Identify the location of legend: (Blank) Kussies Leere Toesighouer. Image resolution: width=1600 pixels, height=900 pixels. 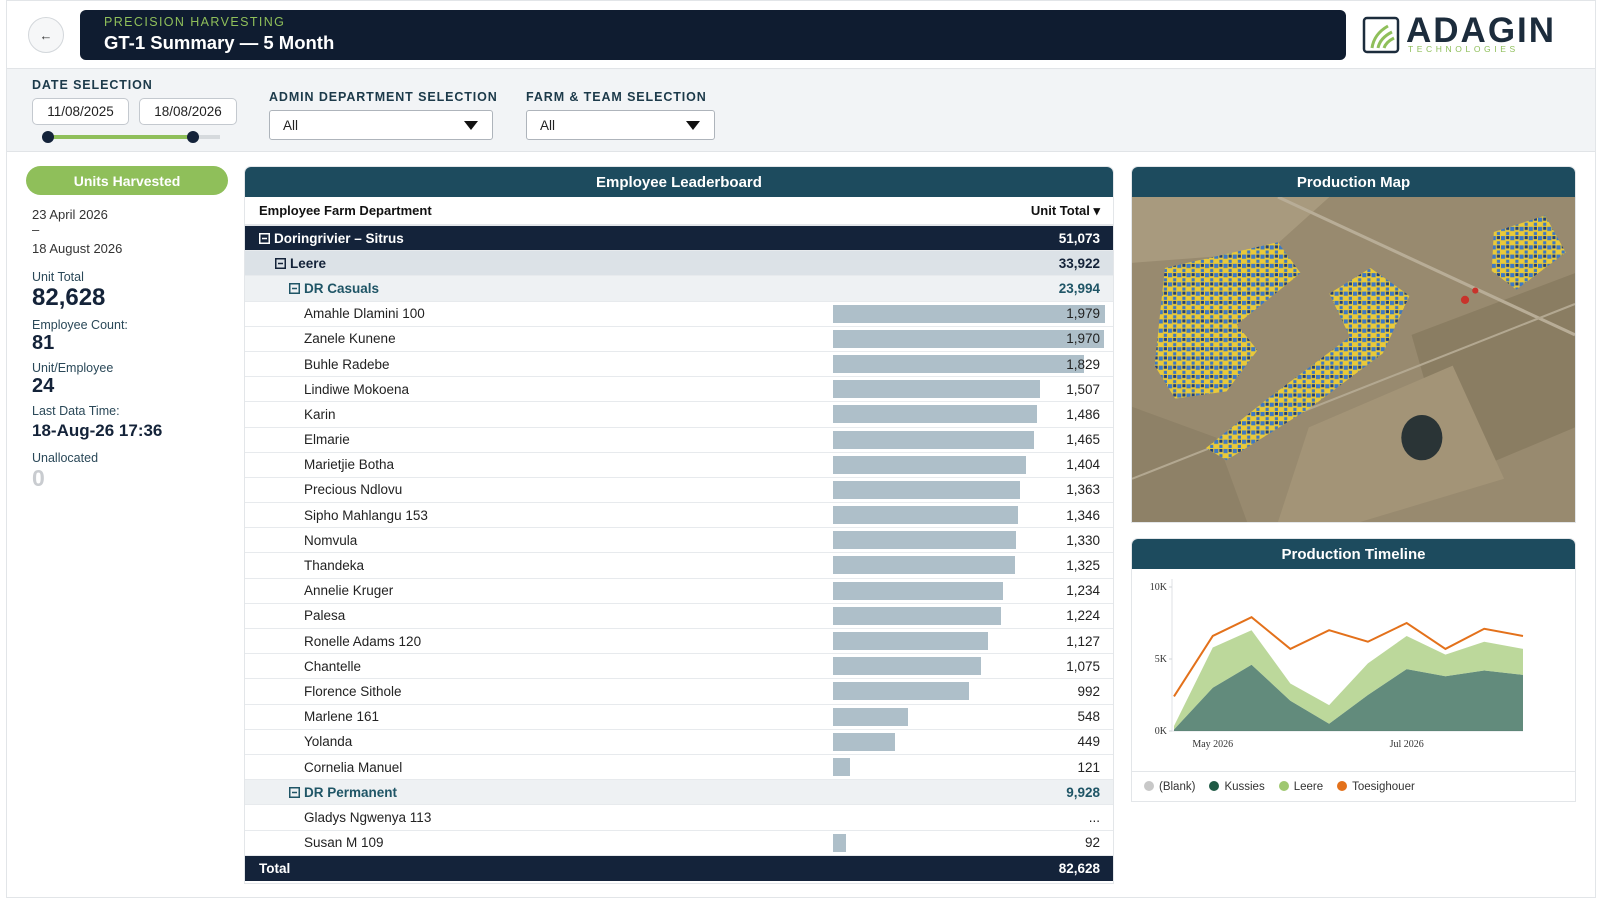
(1353, 786).